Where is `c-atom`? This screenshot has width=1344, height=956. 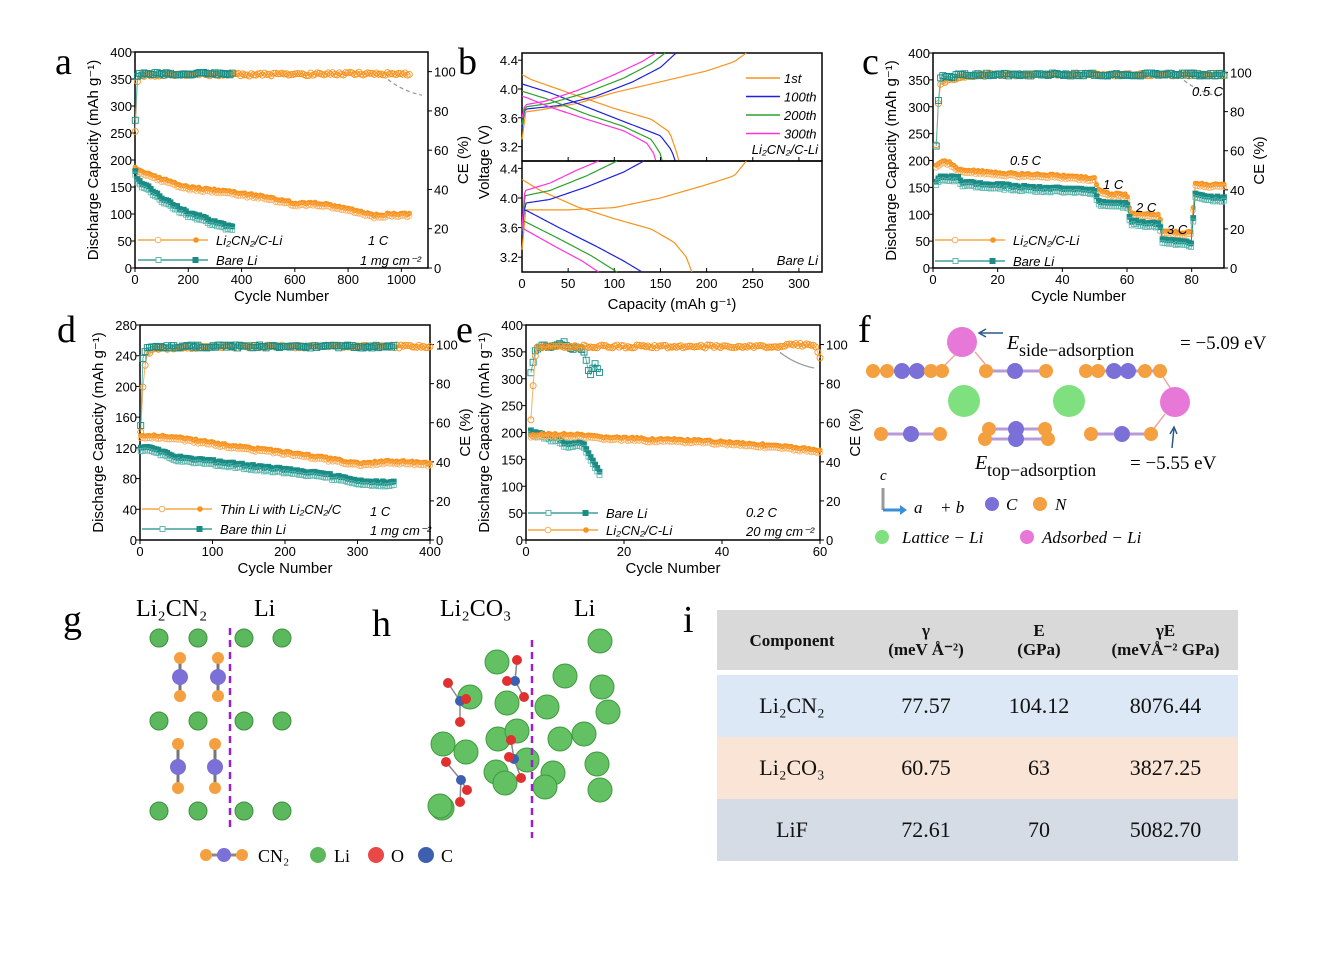
c-atom is located at coordinates (180, 677).